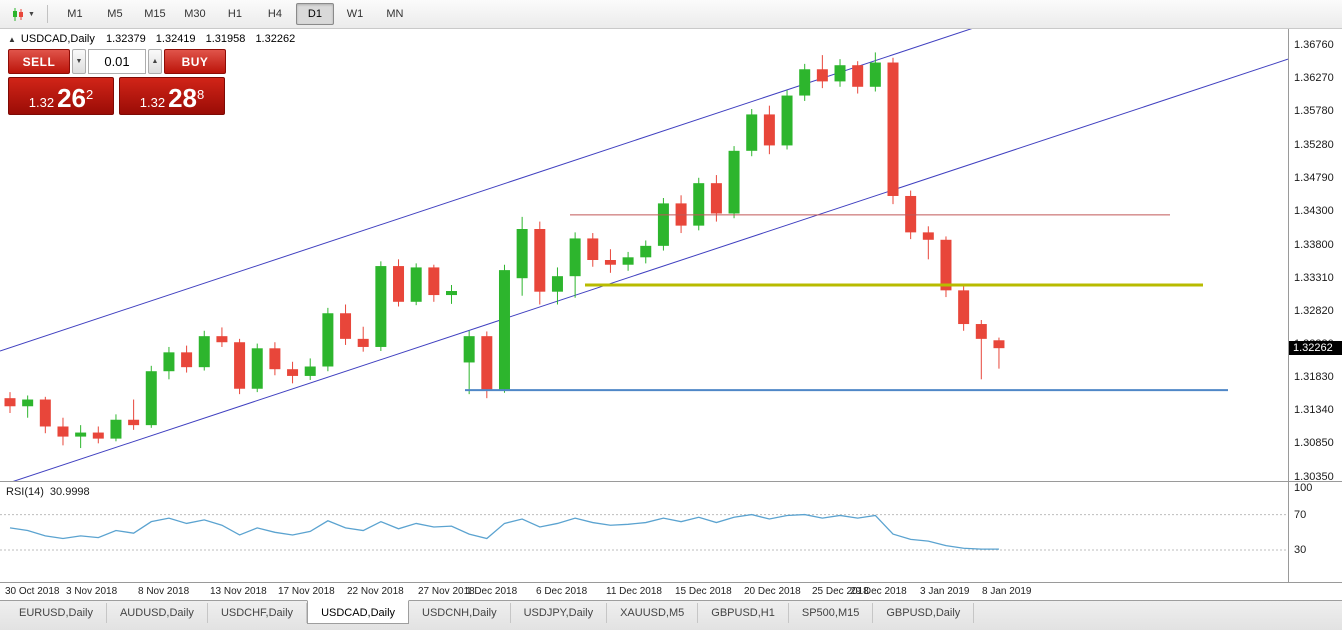 The height and width of the screenshot is (630, 1342). Describe the element at coordinates (155, 61) in the screenshot. I see `volume-increase-button: ▲` at that location.